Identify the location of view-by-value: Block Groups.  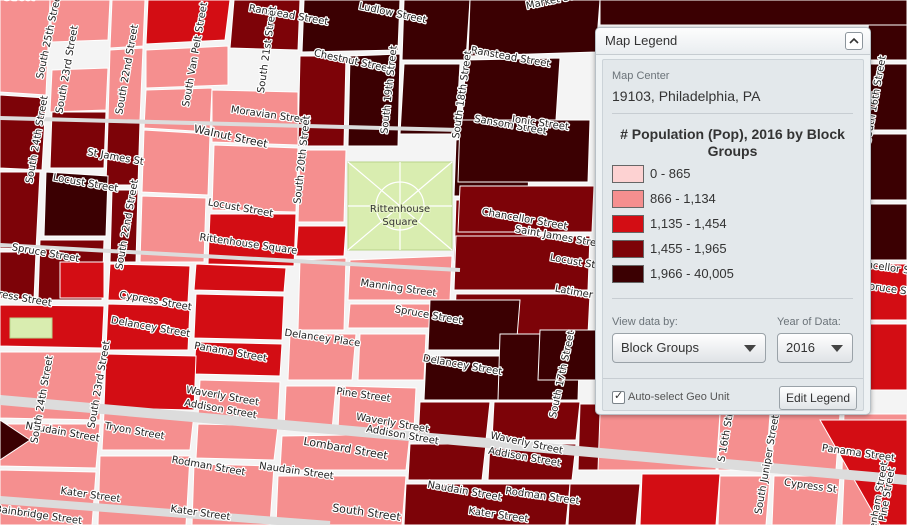
(660, 347).